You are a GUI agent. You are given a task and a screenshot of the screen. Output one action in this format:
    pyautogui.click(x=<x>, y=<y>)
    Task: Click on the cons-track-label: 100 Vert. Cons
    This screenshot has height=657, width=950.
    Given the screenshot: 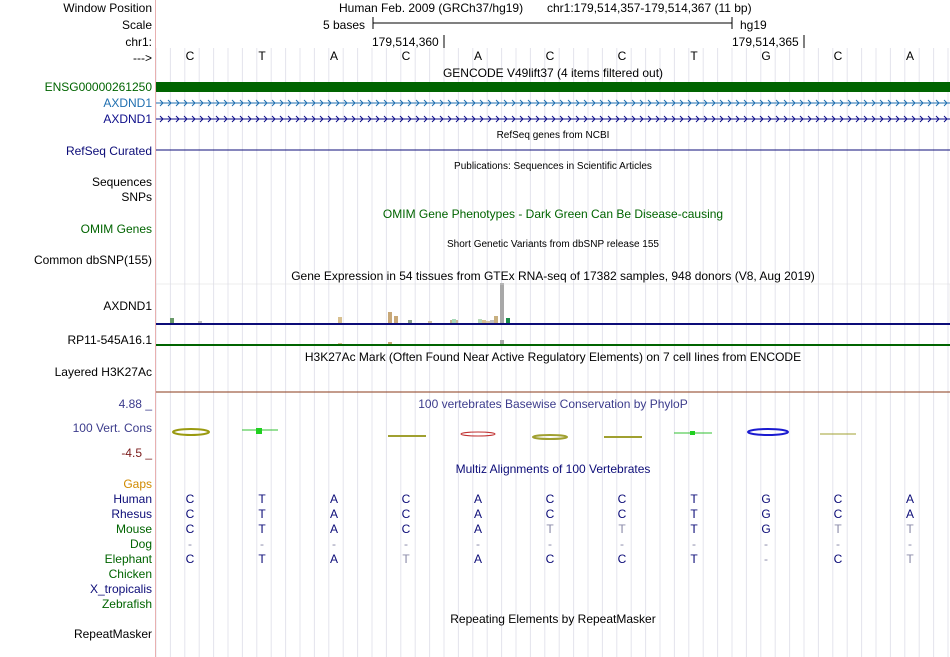 What is the action you would take?
    pyautogui.click(x=112, y=428)
    